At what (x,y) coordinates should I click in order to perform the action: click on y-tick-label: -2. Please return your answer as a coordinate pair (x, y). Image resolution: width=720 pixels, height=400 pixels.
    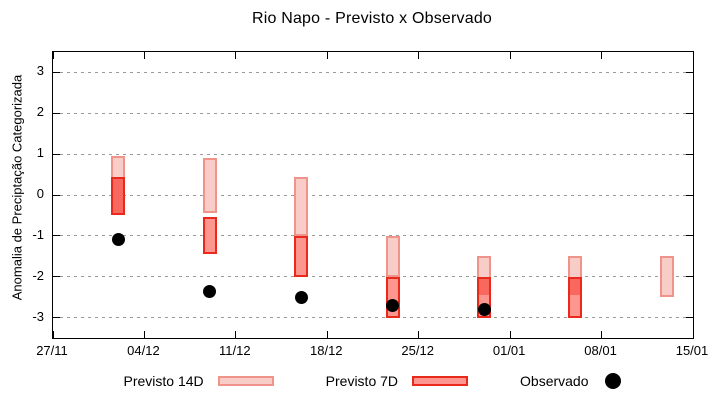
    Looking at the image, I should click on (38, 275).